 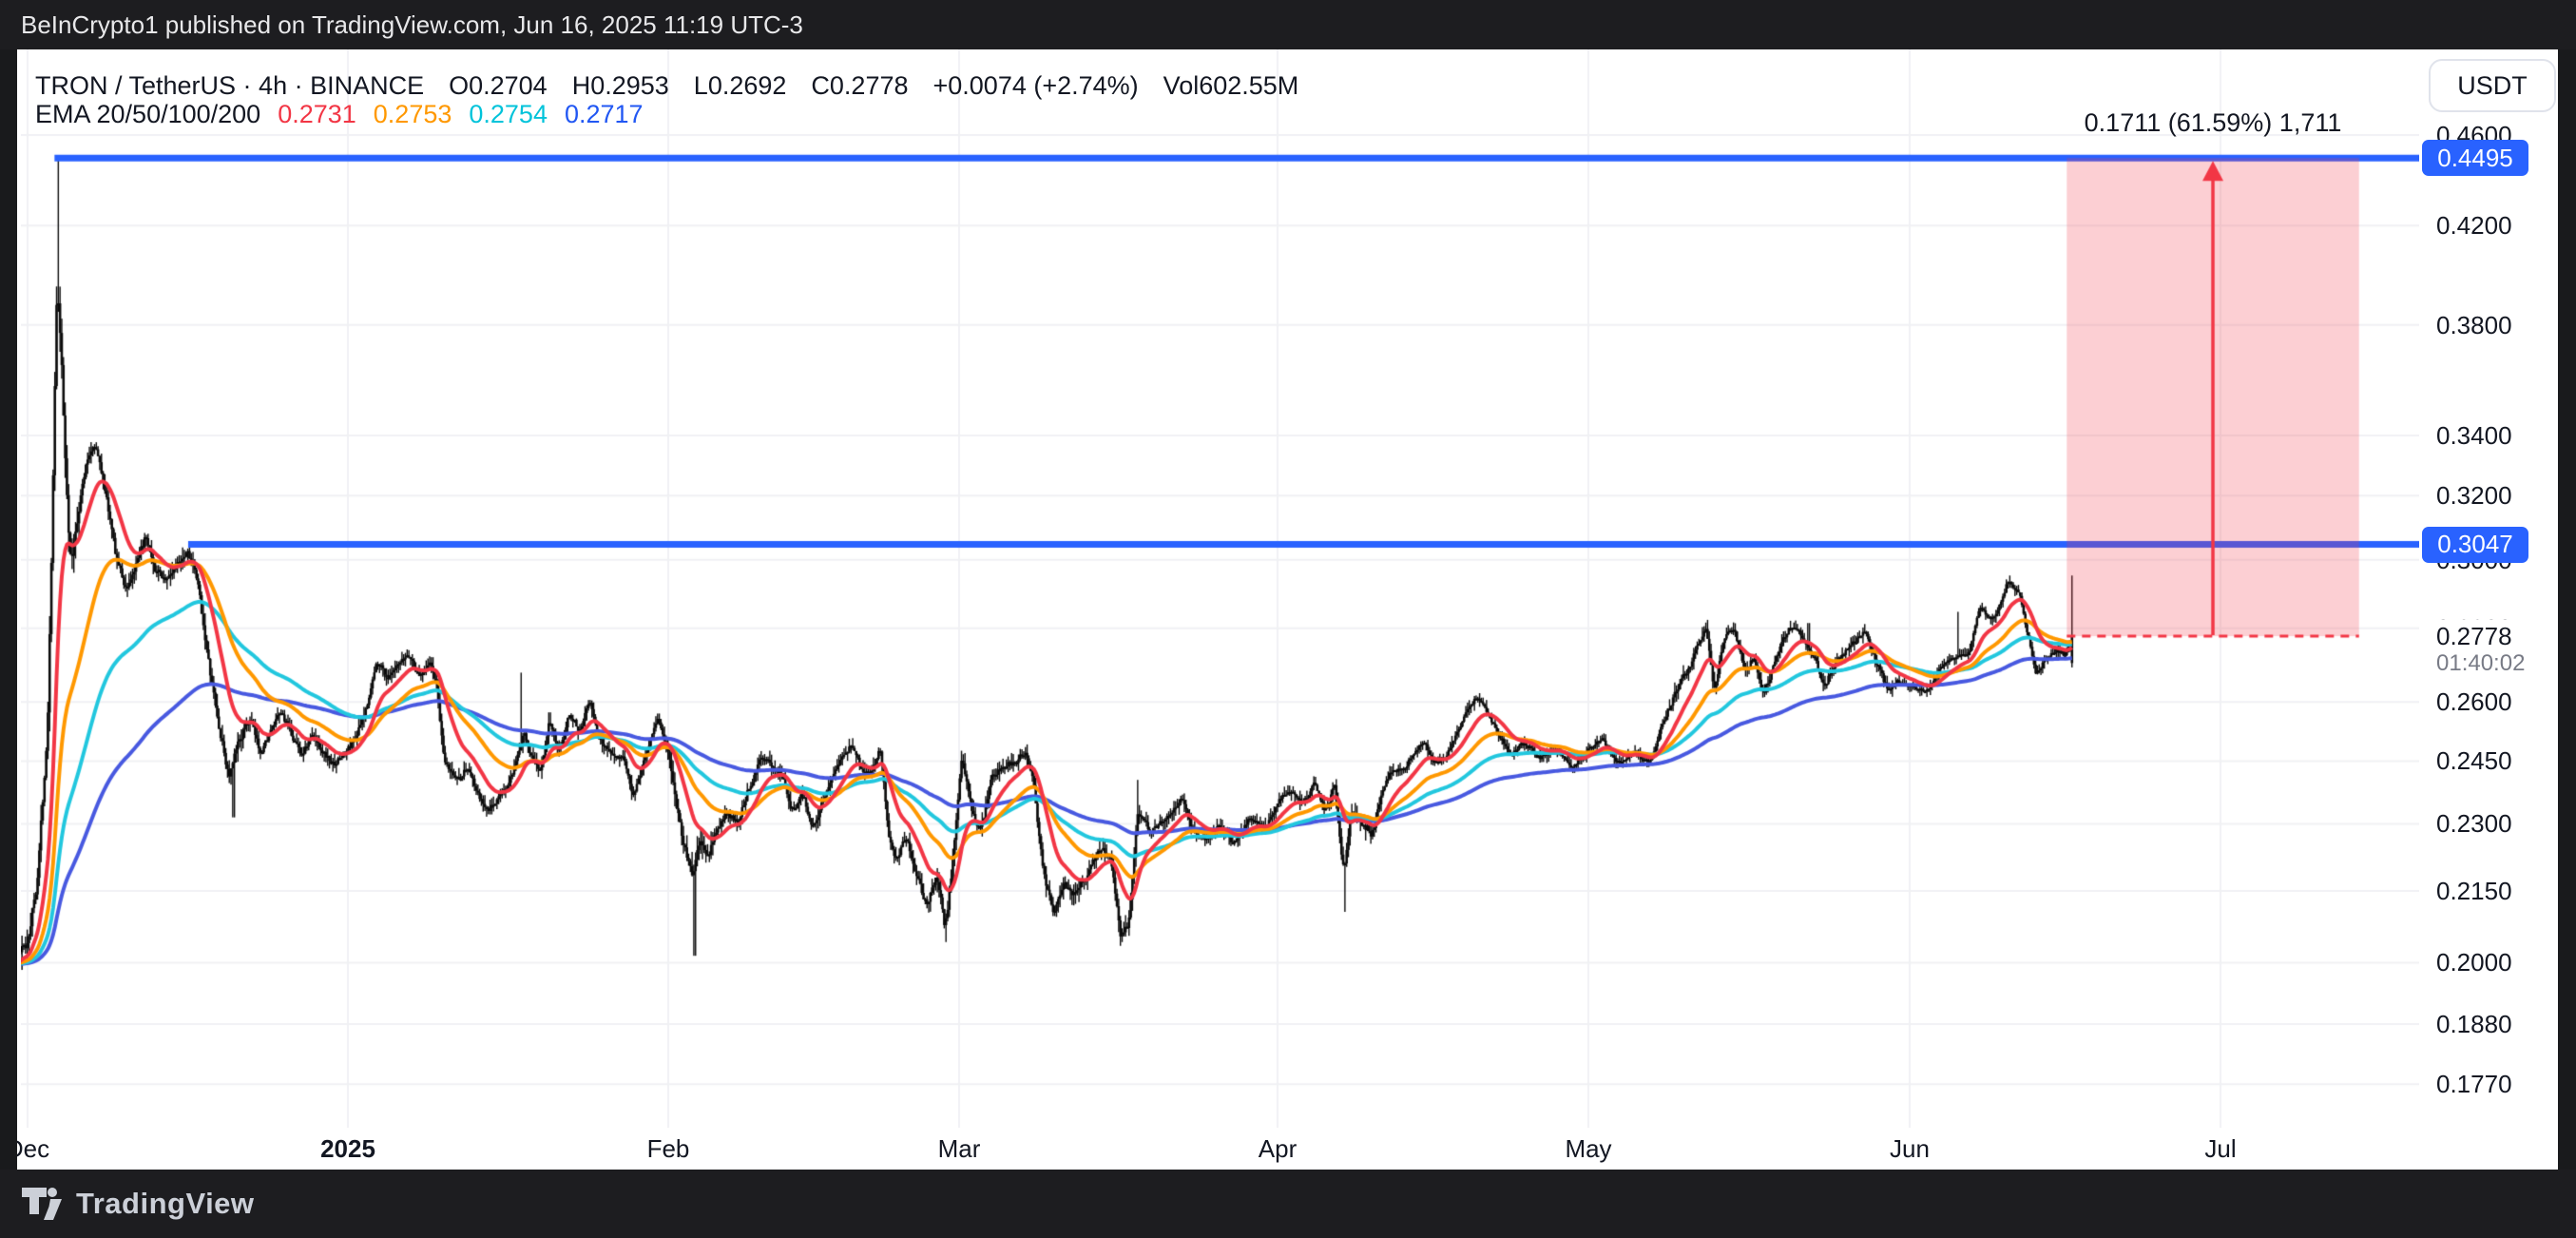 I want to click on ohlc-close: C0.2778, so click(x=860, y=85).